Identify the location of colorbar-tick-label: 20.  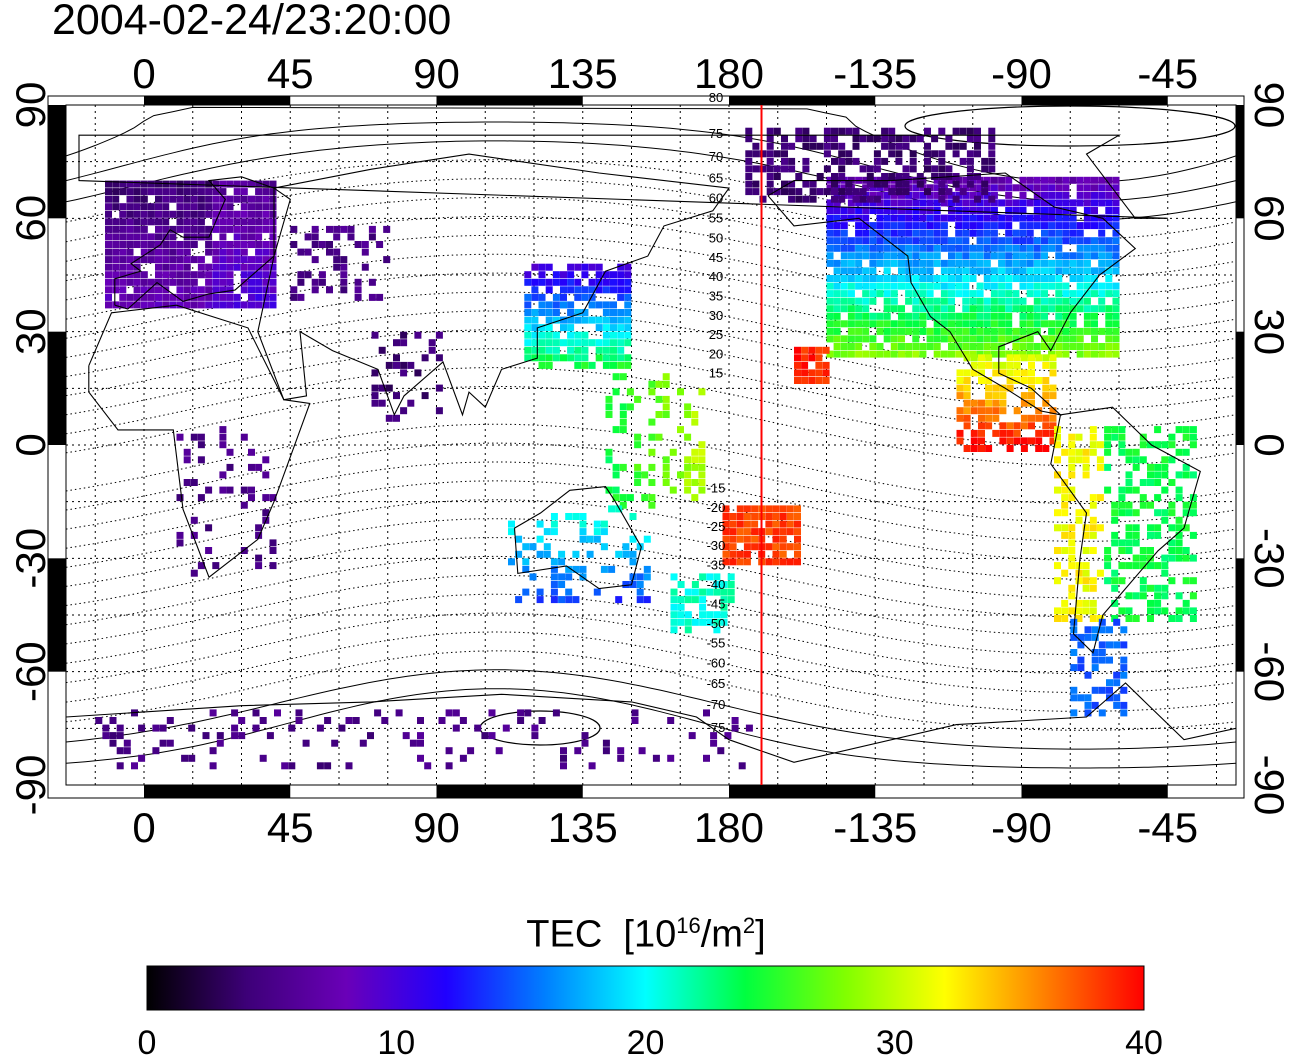
(646, 1040).